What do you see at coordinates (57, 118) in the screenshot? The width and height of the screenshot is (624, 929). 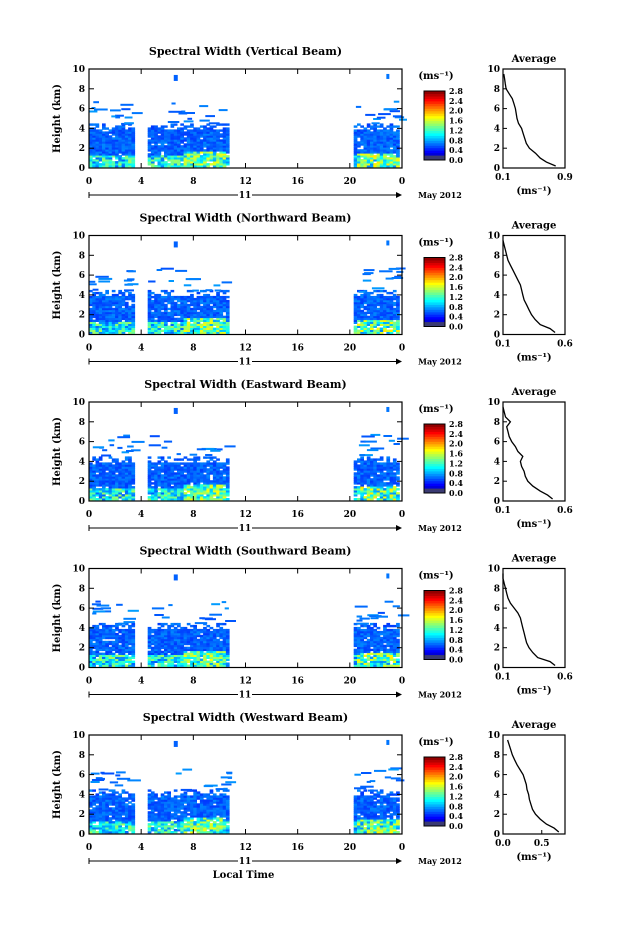 I see `y-axis-label: Height (km)` at bounding box center [57, 118].